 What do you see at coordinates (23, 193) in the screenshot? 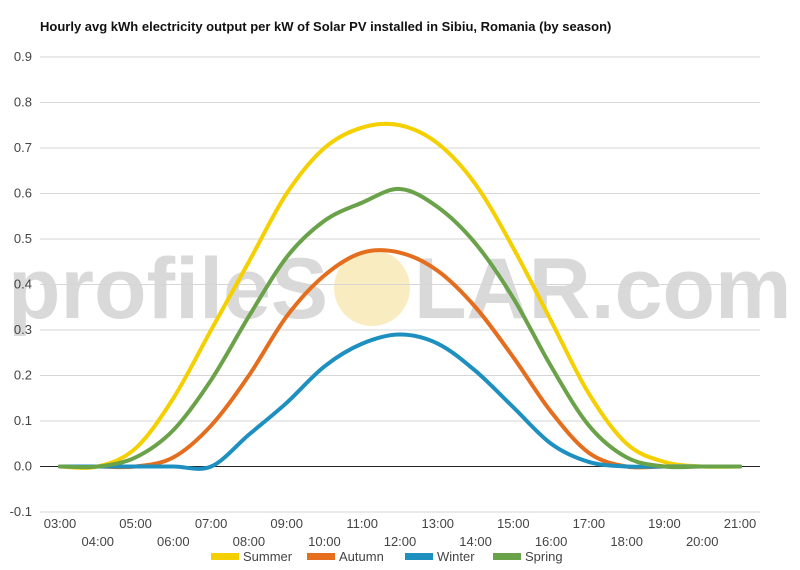
I see `y-tick-label: 0.6` at bounding box center [23, 193].